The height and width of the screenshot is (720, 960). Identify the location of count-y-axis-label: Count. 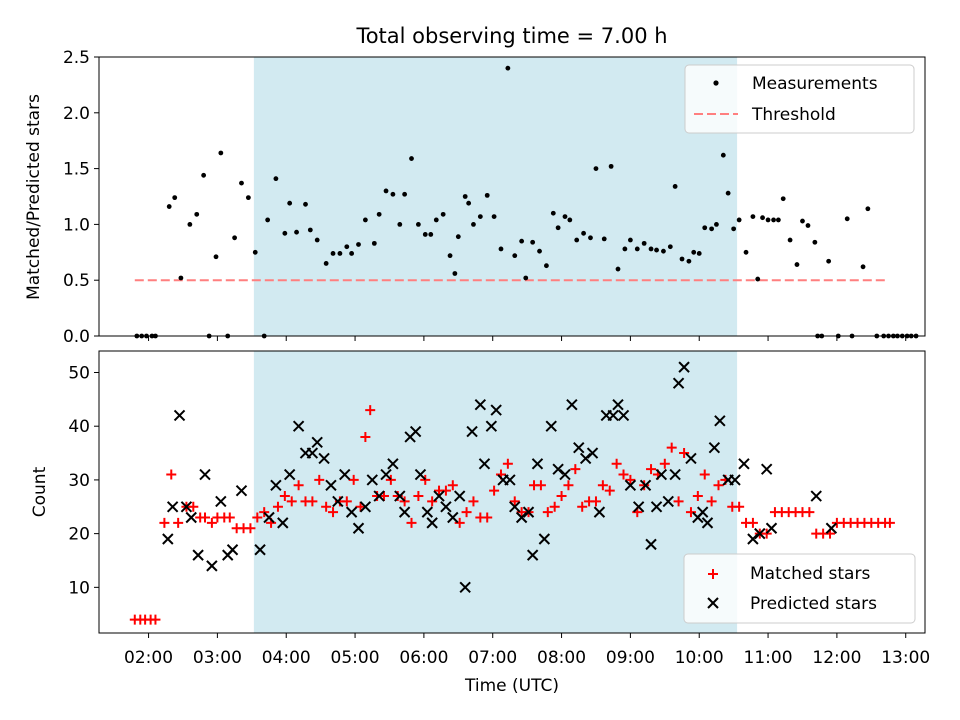
(40, 491).